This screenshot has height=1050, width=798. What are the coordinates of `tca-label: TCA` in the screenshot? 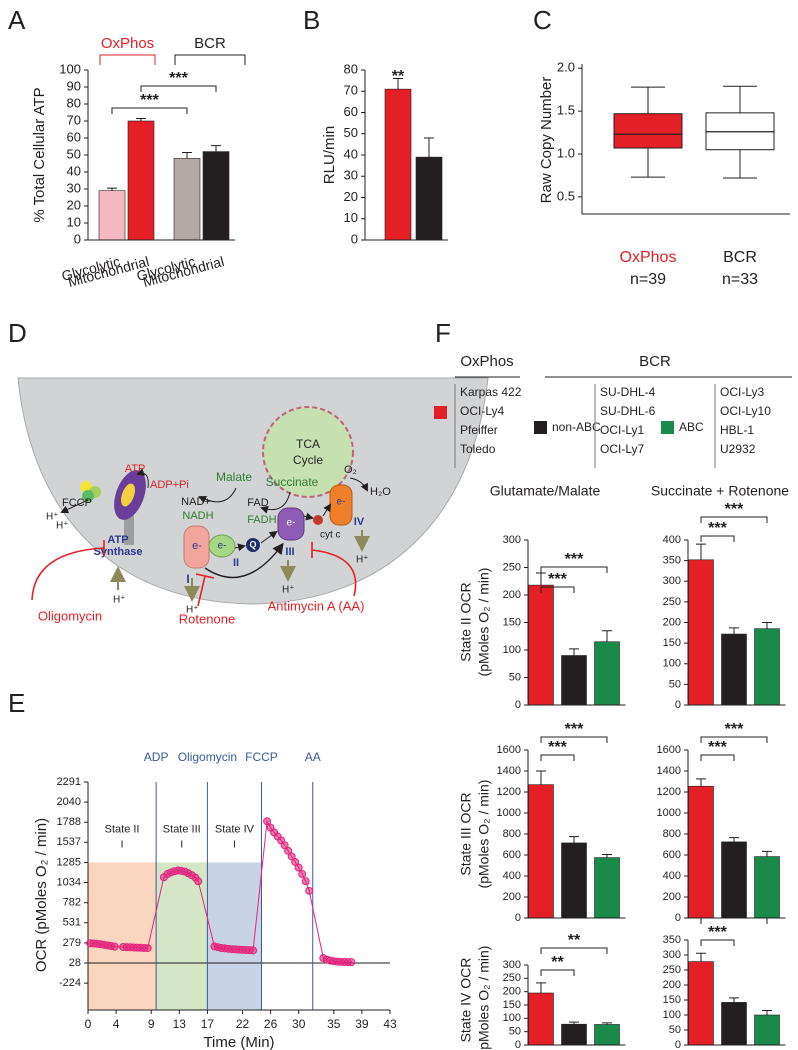 It's located at (308, 444).